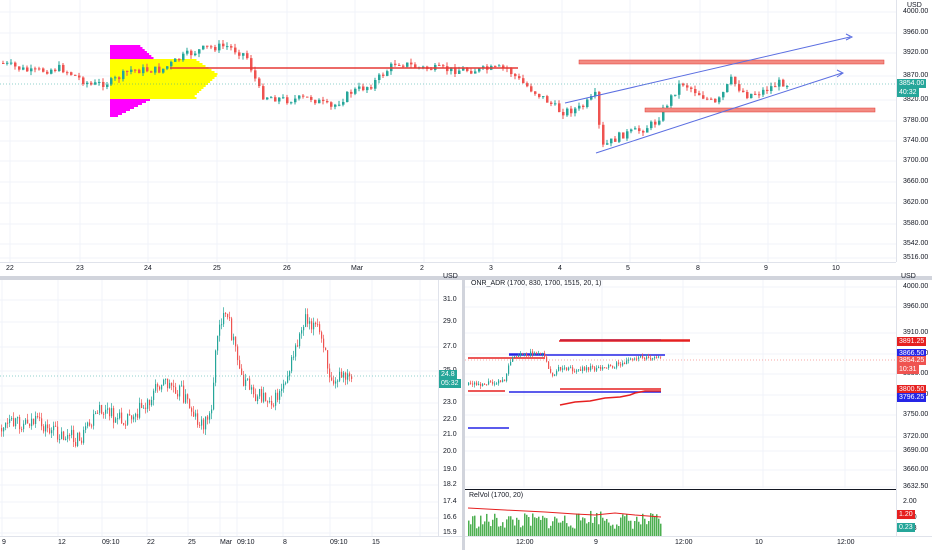  Describe the element at coordinates (916, 52) in the screenshot. I see `price-tick-label: 3920.00` at that location.